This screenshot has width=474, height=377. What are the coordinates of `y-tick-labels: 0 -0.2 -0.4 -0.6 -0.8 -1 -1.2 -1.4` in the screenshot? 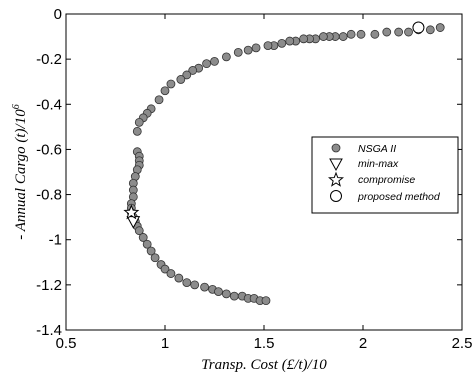 It's located at (49, 172).